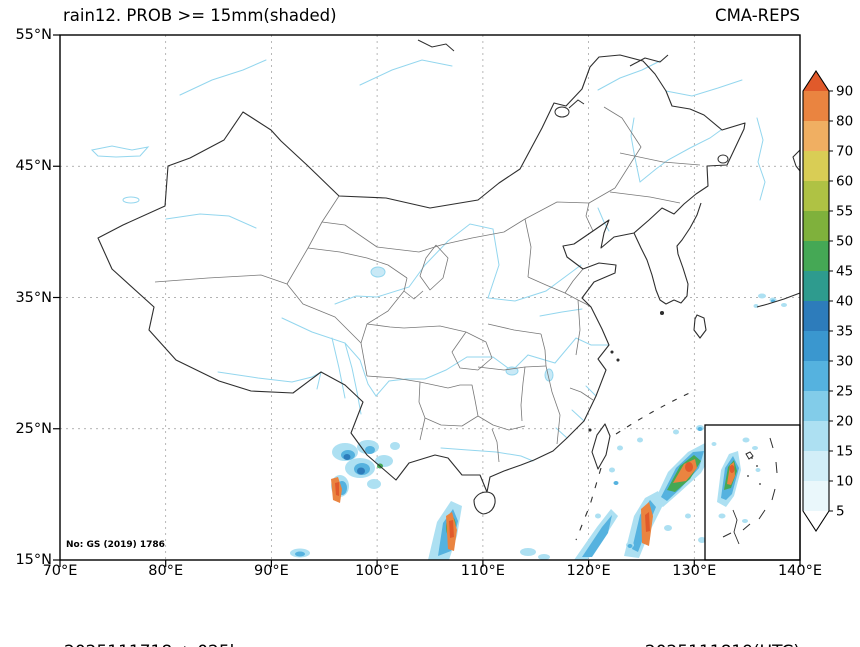  Describe the element at coordinates (573, 101) in the screenshot. I see `lakes-outlines` at that location.